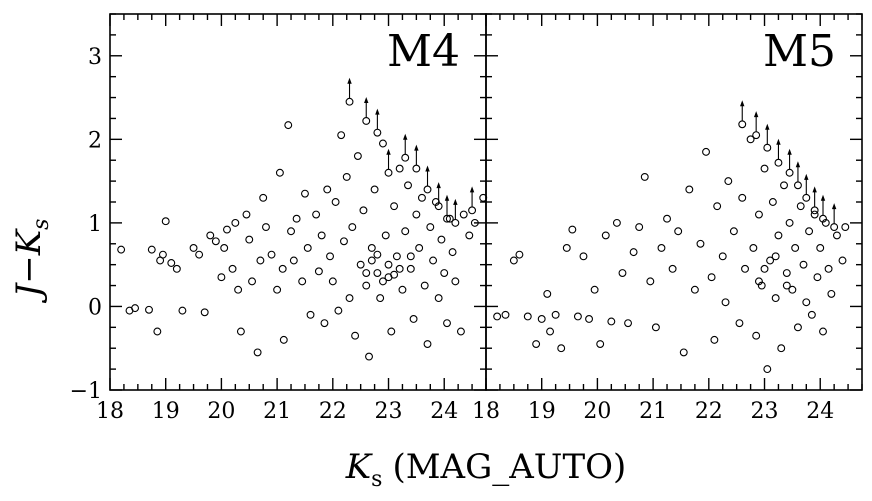 The image size is (872, 501). What do you see at coordinates (95, 307) in the screenshot?
I see `y-tick-label: 0` at bounding box center [95, 307].